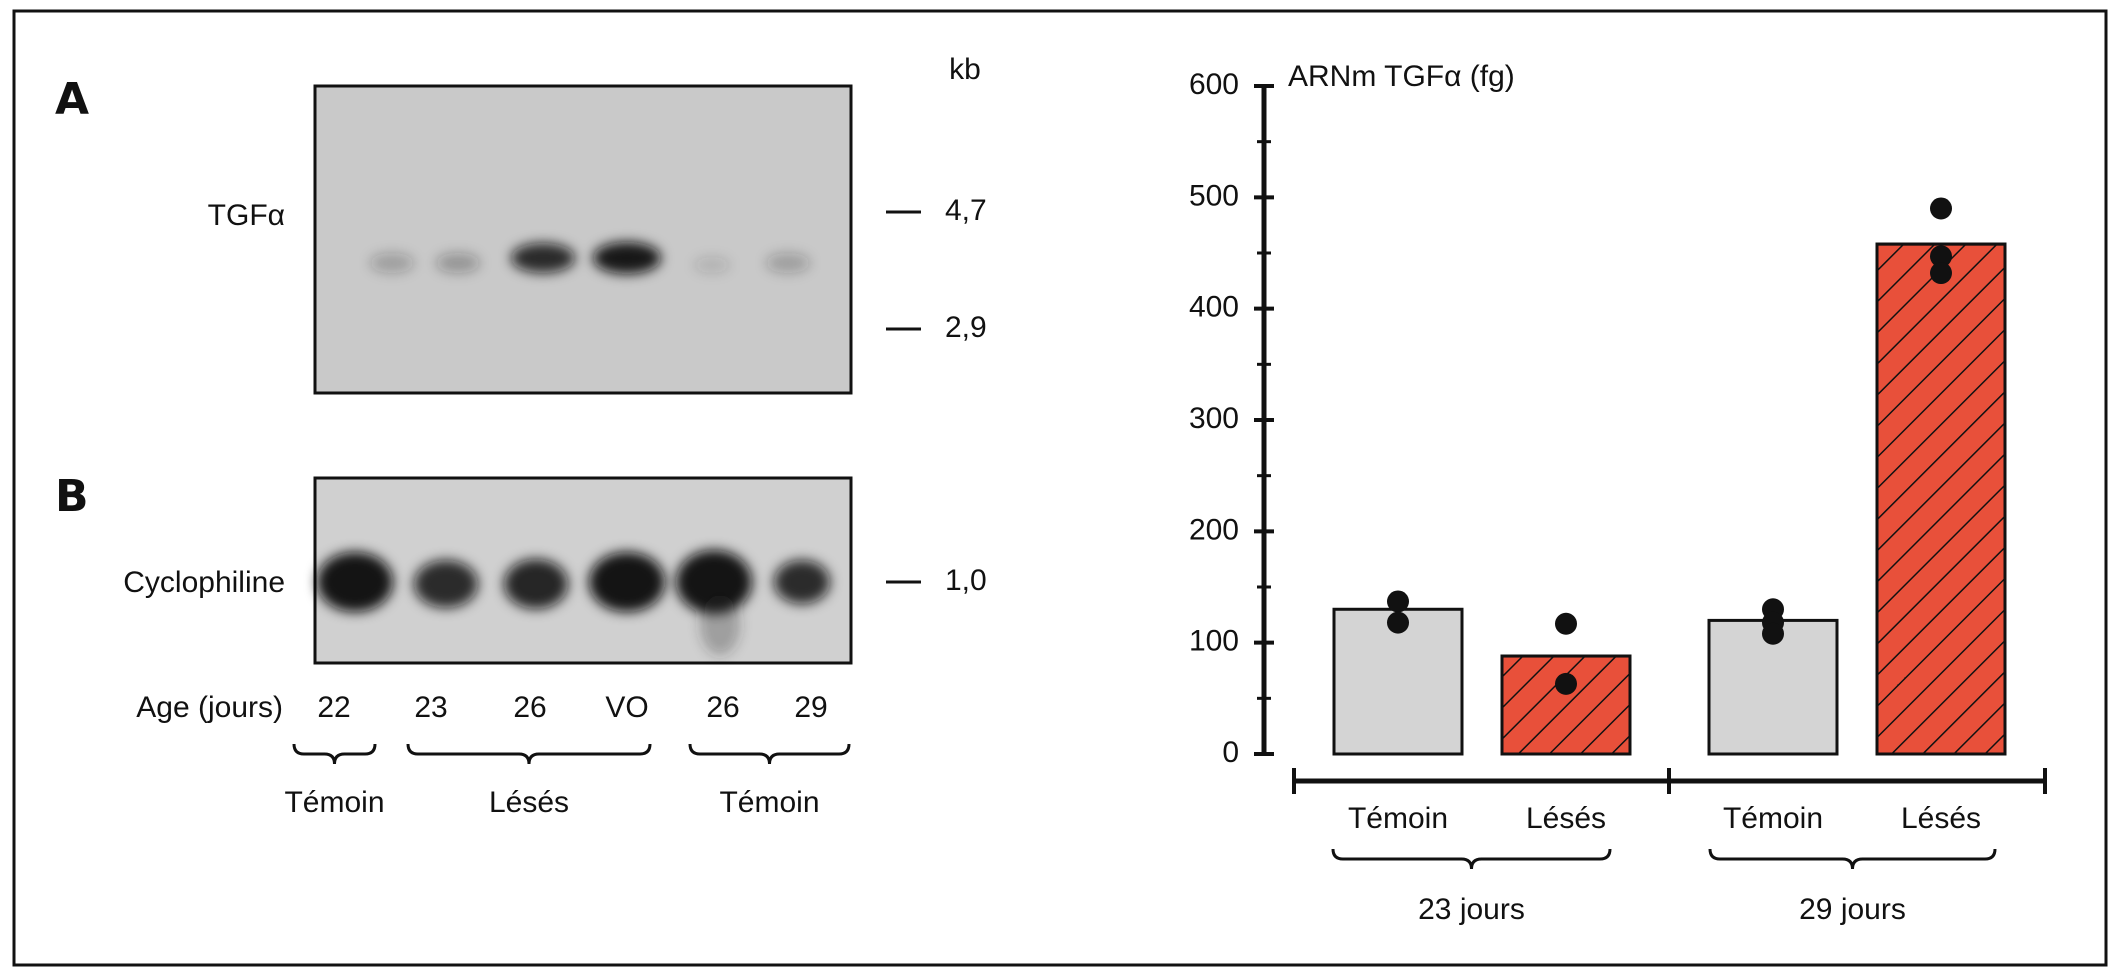 The width and height of the screenshot is (2120, 976). I want to click on y-tick-label: 100, so click(1214, 641).